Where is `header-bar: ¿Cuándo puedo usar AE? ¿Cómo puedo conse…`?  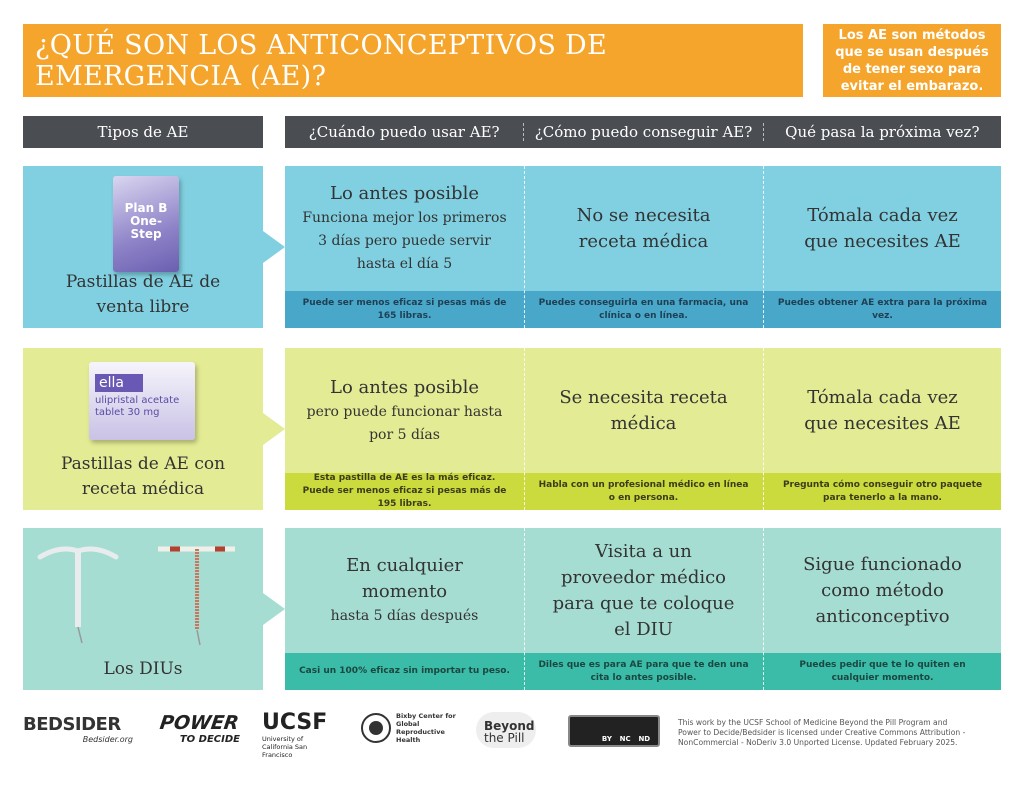
header-bar: ¿Cuándo puedo usar AE? ¿Cómo puedo conse… is located at coordinates (643, 132).